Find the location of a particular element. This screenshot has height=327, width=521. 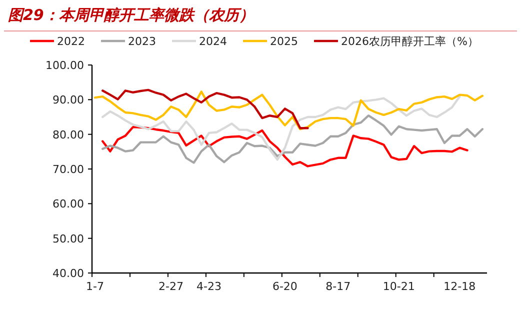

x-tick-label: 8-17 is located at coordinates (338, 286).